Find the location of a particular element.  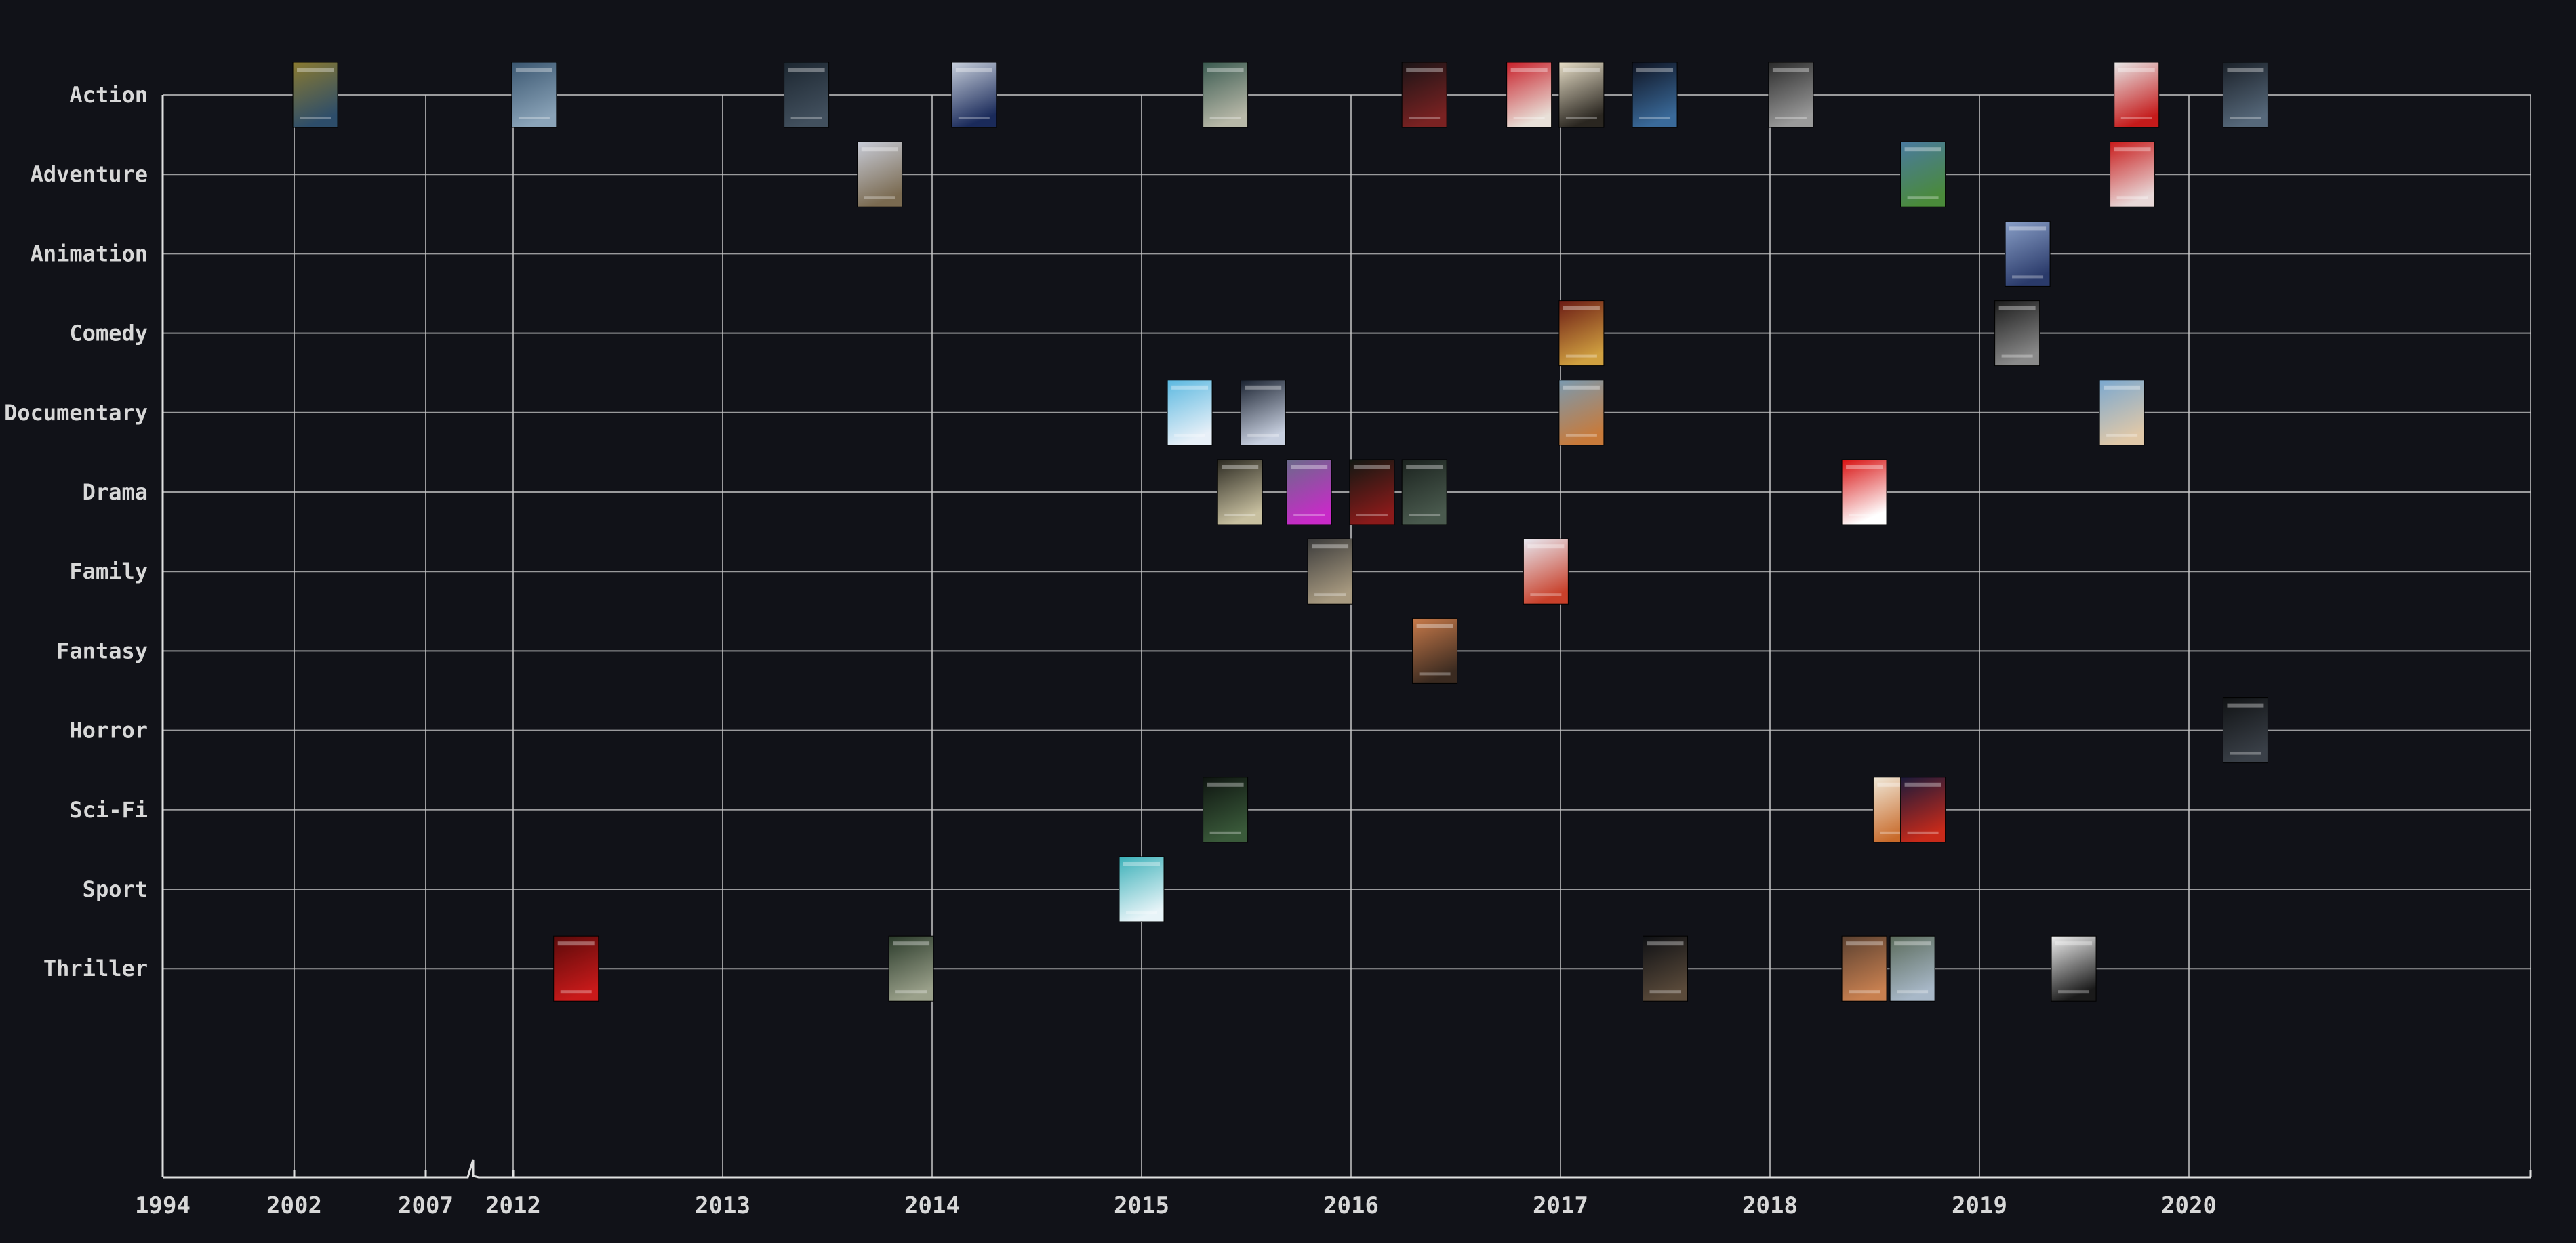

year-tick-2015: 2015 is located at coordinates (1141, 1205).